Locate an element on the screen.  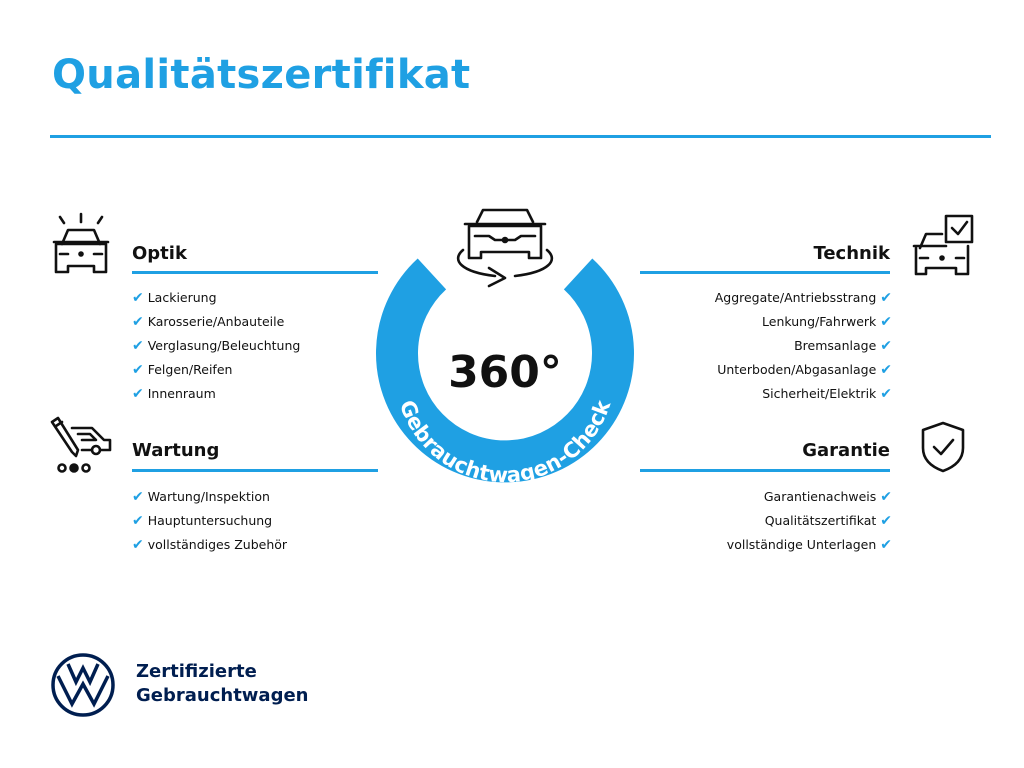
badge-number: 360° is located at coordinates (505, 372).